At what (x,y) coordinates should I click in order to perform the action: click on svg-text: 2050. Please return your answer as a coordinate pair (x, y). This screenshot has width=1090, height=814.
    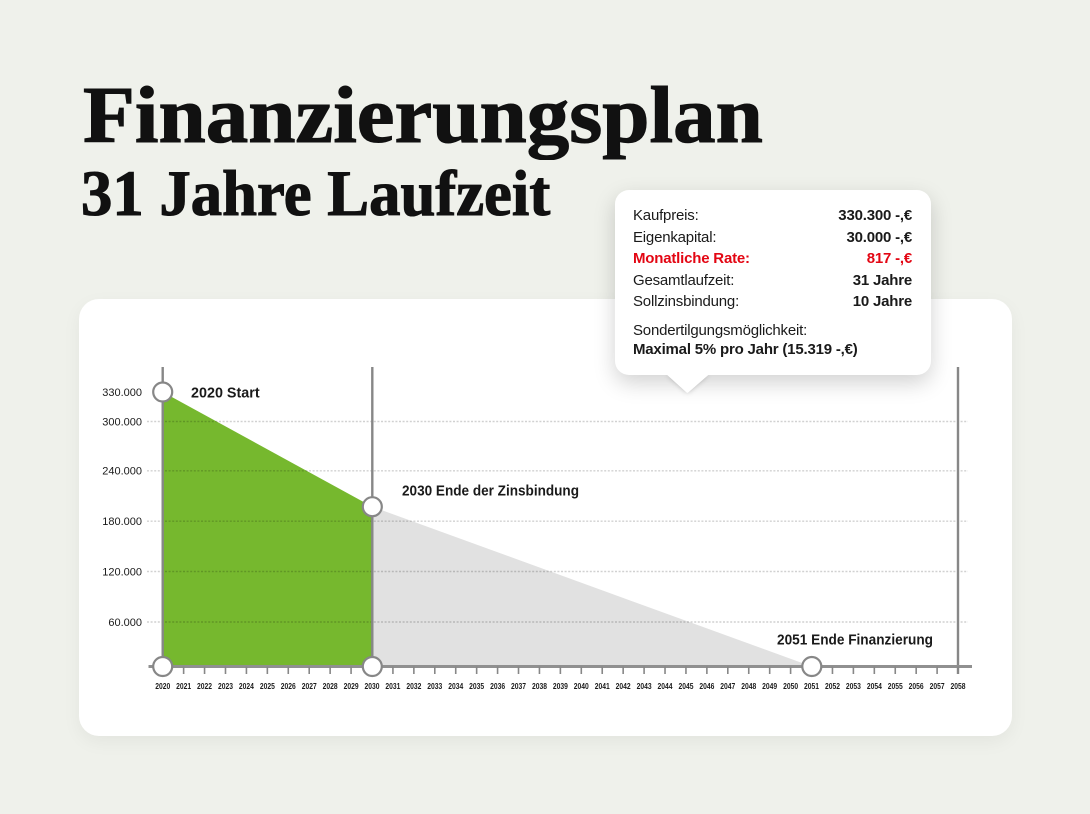
    Looking at the image, I should click on (790, 686).